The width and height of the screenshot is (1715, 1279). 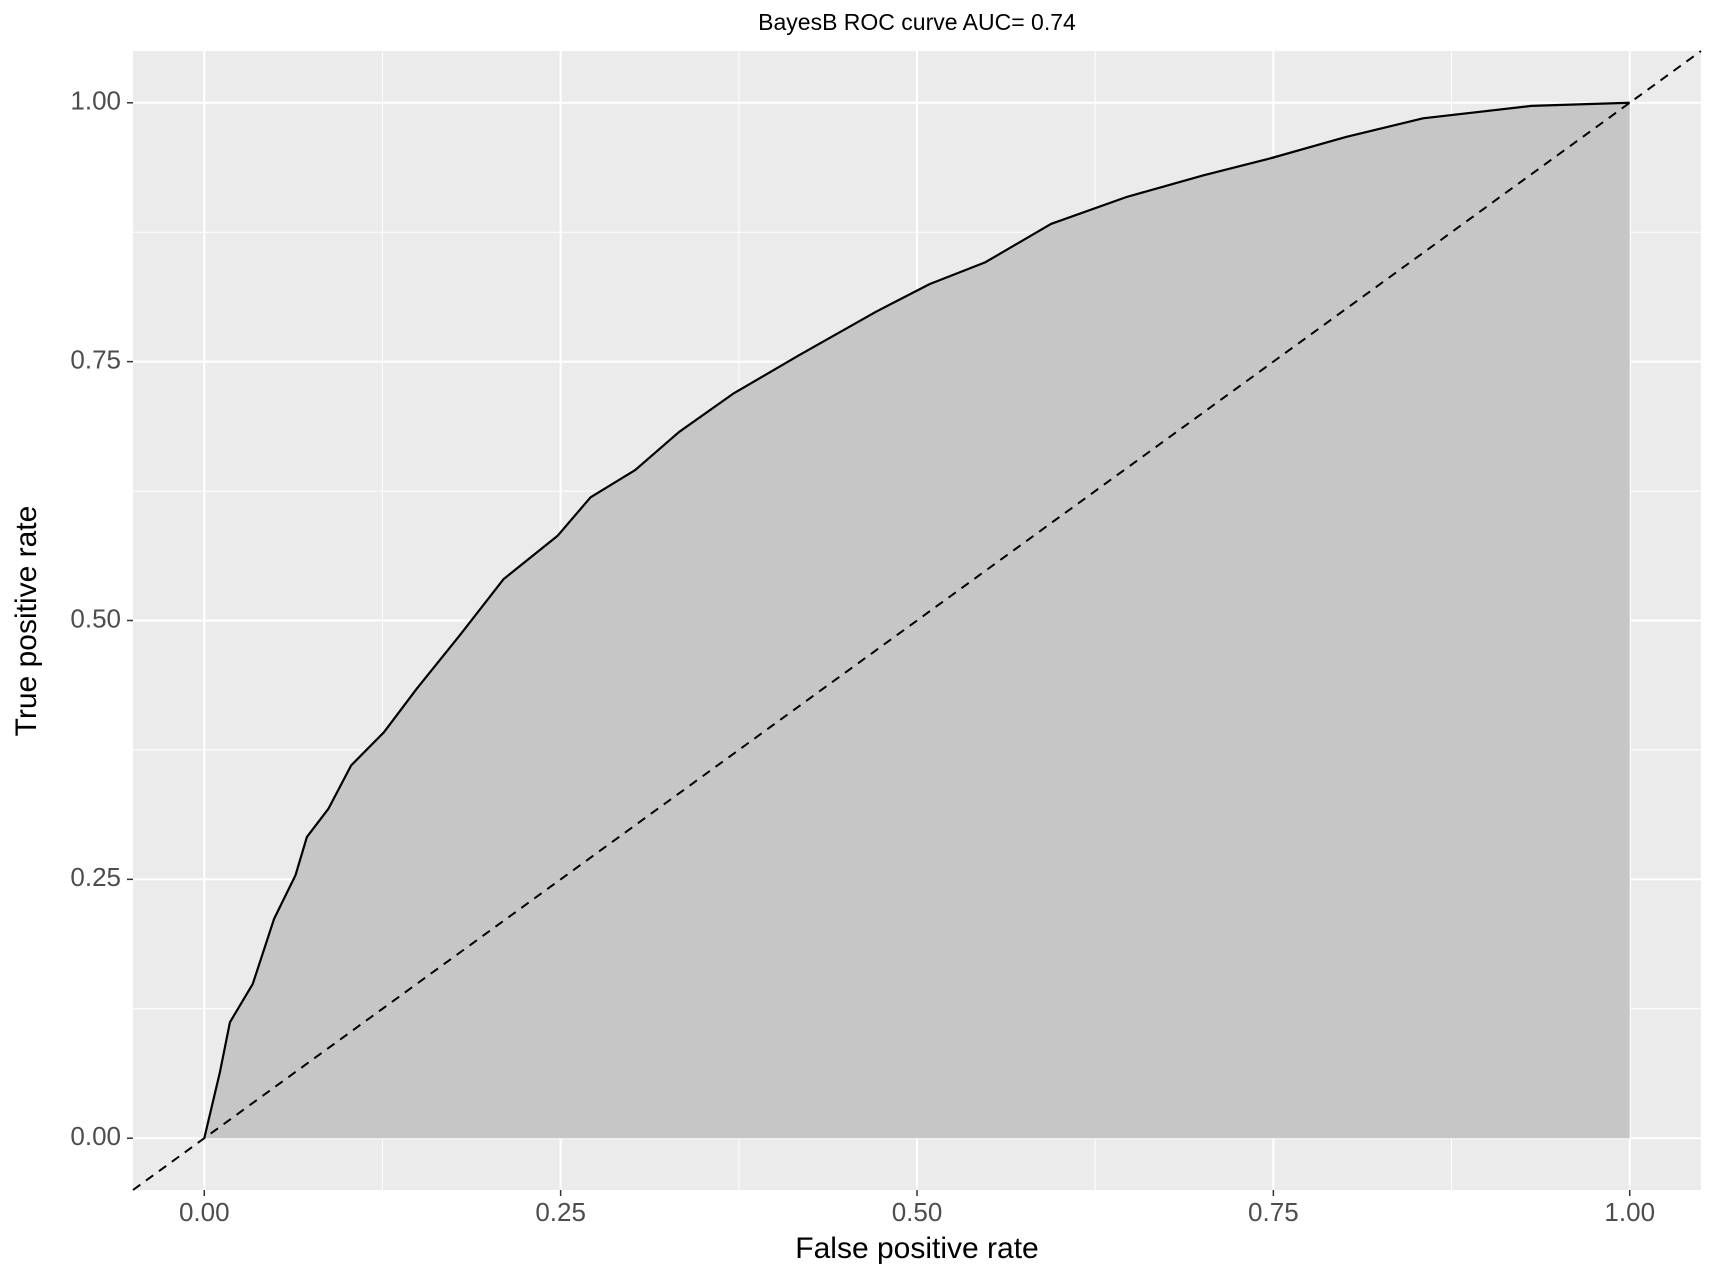 What do you see at coordinates (560, 1212) in the screenshot?
I see `x-tick-label: 0.25` at bounding box center [560, 1212].